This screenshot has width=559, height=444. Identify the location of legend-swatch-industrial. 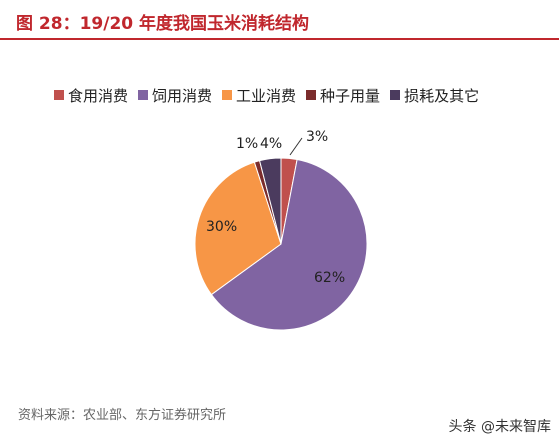
(227, 95).